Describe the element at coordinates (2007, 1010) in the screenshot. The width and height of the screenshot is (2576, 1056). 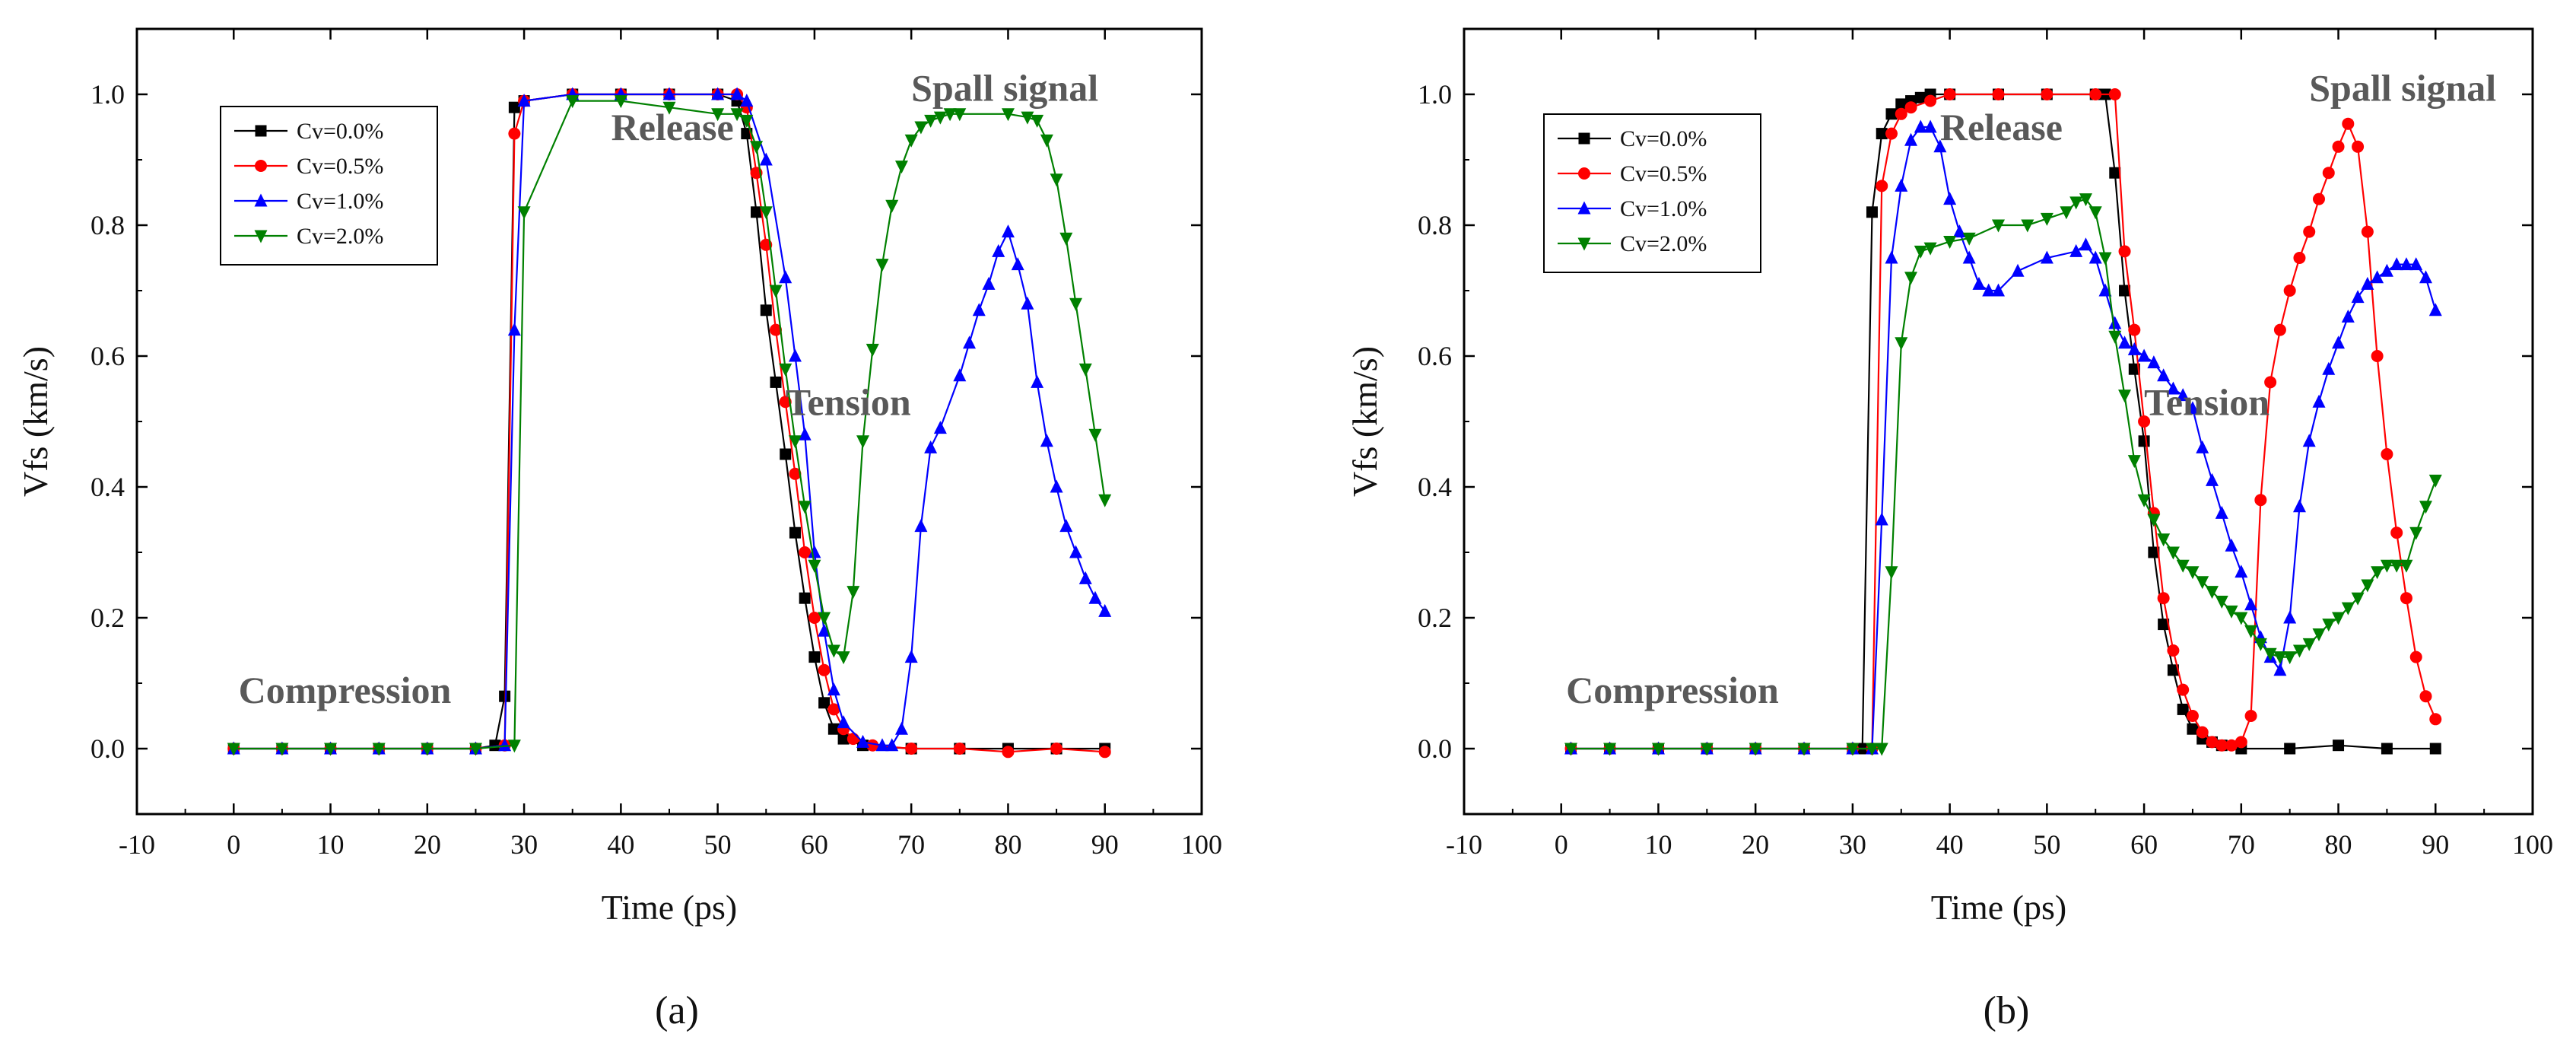
I see `panel-caption: (b)` at that location.